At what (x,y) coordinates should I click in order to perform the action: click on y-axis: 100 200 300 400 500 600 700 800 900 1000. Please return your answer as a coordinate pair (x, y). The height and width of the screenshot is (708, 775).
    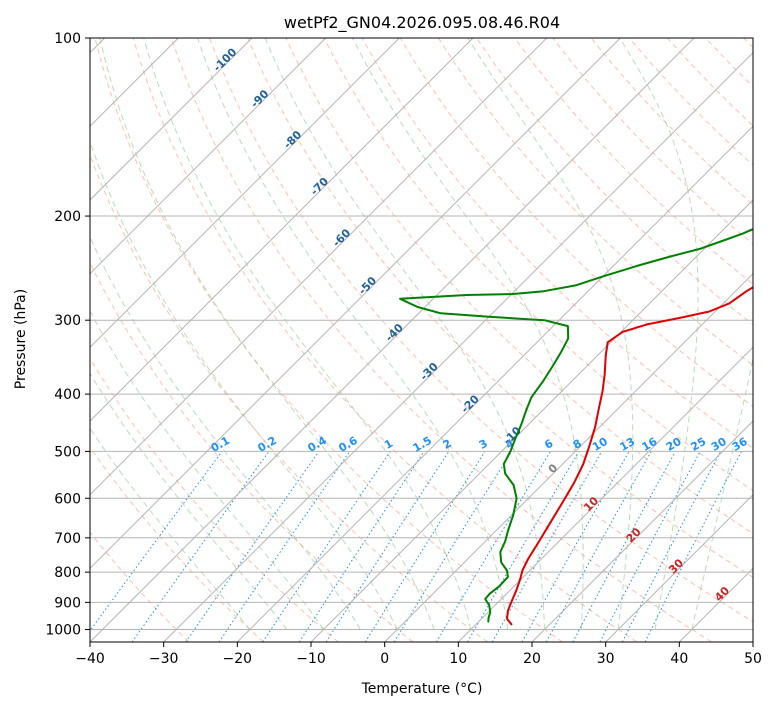
    Looking at the image, I should click on (67, 334).